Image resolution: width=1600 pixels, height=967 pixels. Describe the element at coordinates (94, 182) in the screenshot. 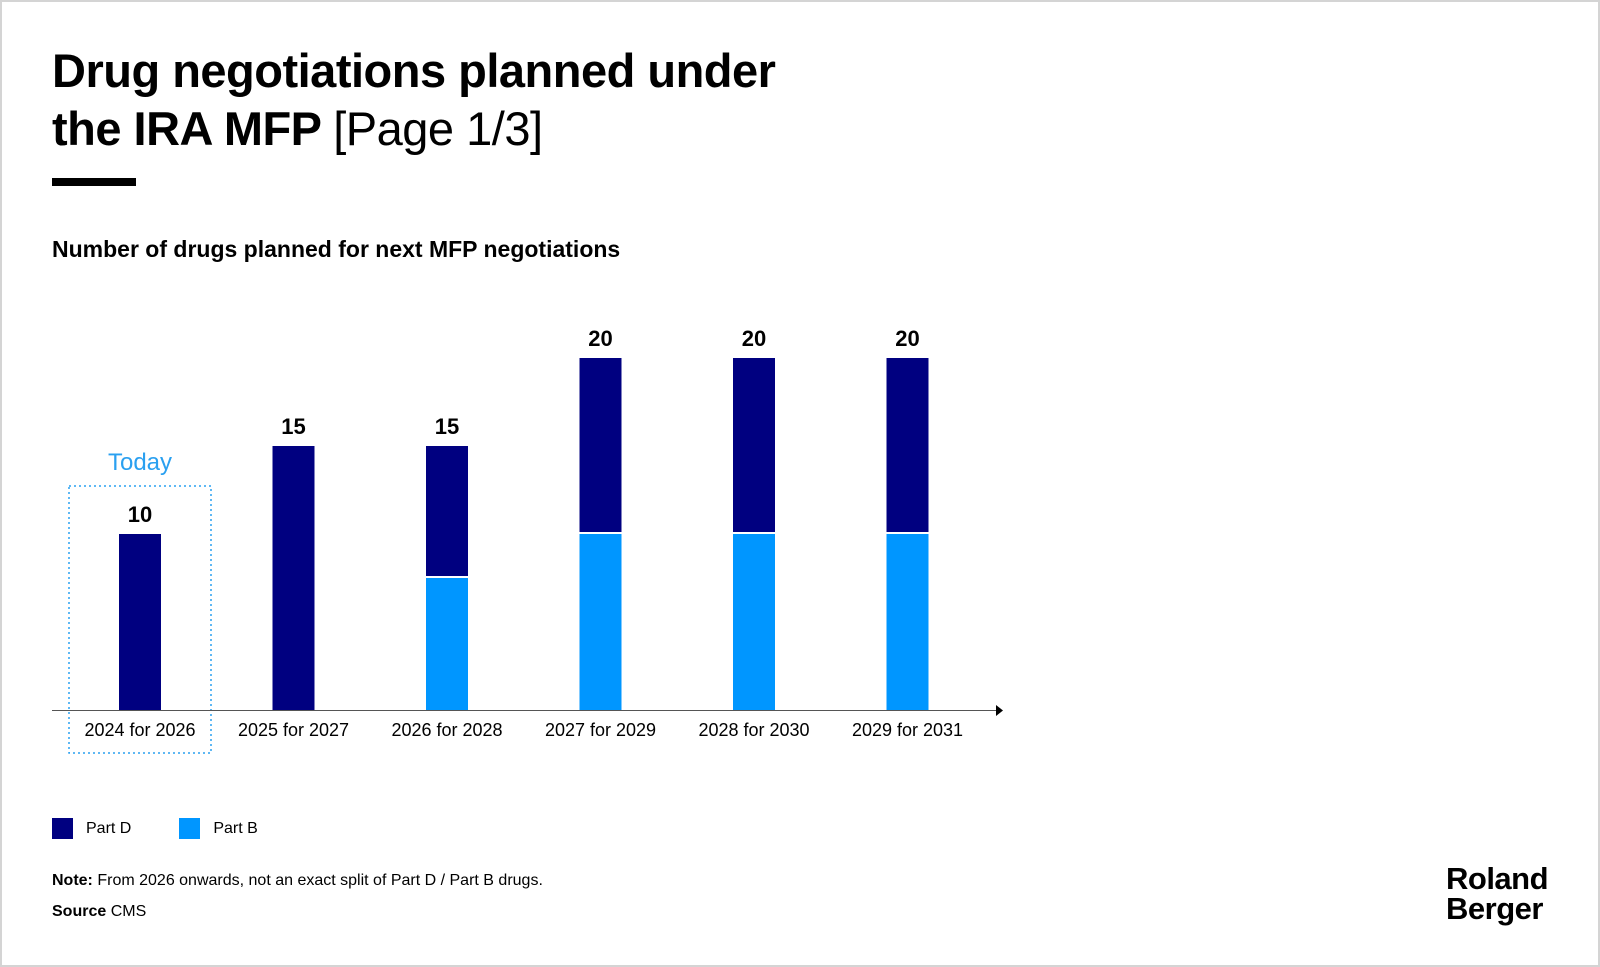

I see `title-underline` at that location.